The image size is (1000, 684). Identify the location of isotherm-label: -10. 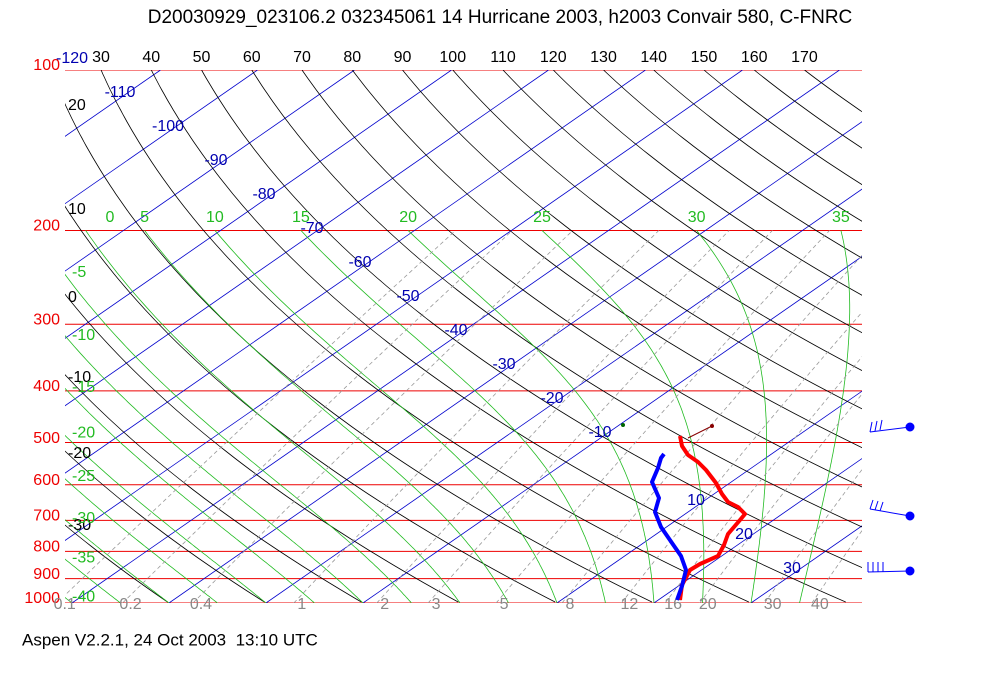
(599, 432).